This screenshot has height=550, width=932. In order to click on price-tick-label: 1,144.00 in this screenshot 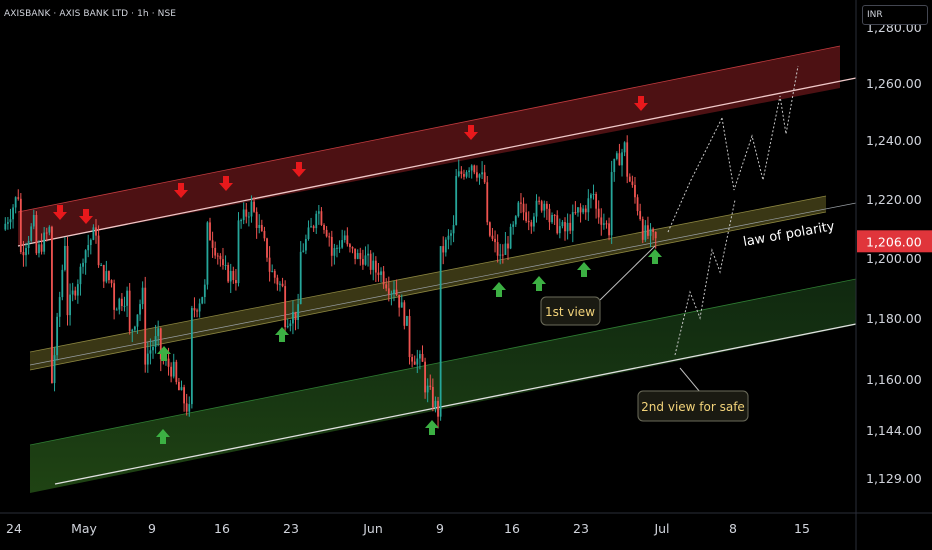, I will do `click(894, 430)`.